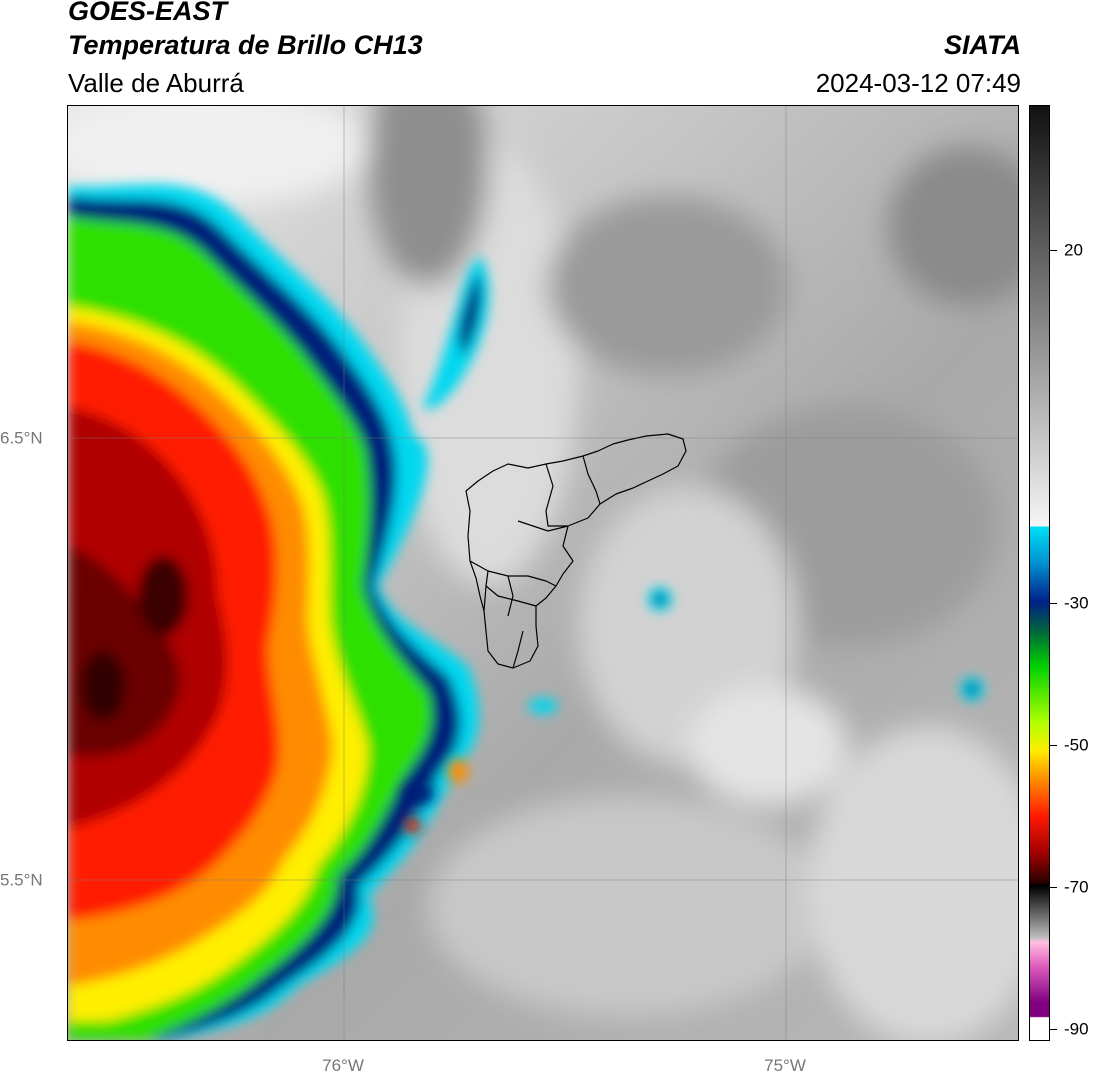 The image size is (1094, 1078). What do you see at coordinates (418, 794) in the screenshot?
I see `cell-inner-blue` at bounding box center [418, 794].